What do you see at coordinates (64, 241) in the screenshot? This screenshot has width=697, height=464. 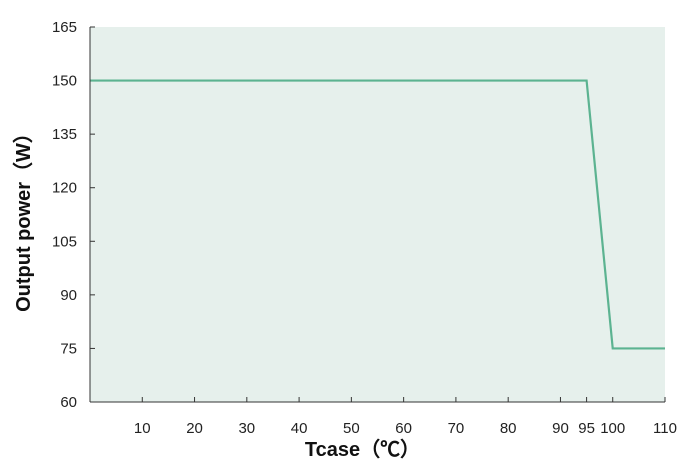 I see `y-tick-label: 105` at bounding box center [64, 241].